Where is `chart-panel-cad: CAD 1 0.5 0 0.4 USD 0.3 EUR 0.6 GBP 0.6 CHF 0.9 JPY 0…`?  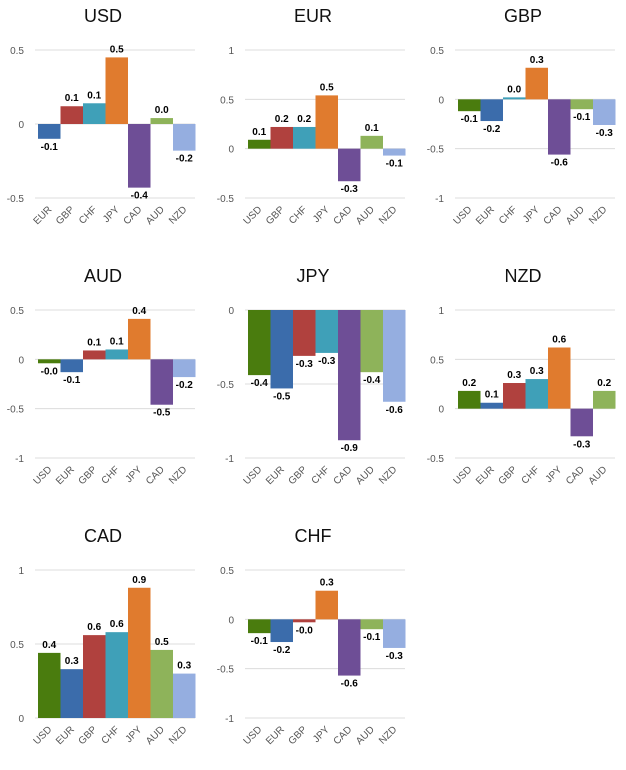
chart-panel-cad: CAD 1 0.5 0 0.4 USD 0.3 EUR 0.6 GBP 0.6 CHF 0.9 JPY 0… is located at coordinates (105, 645).